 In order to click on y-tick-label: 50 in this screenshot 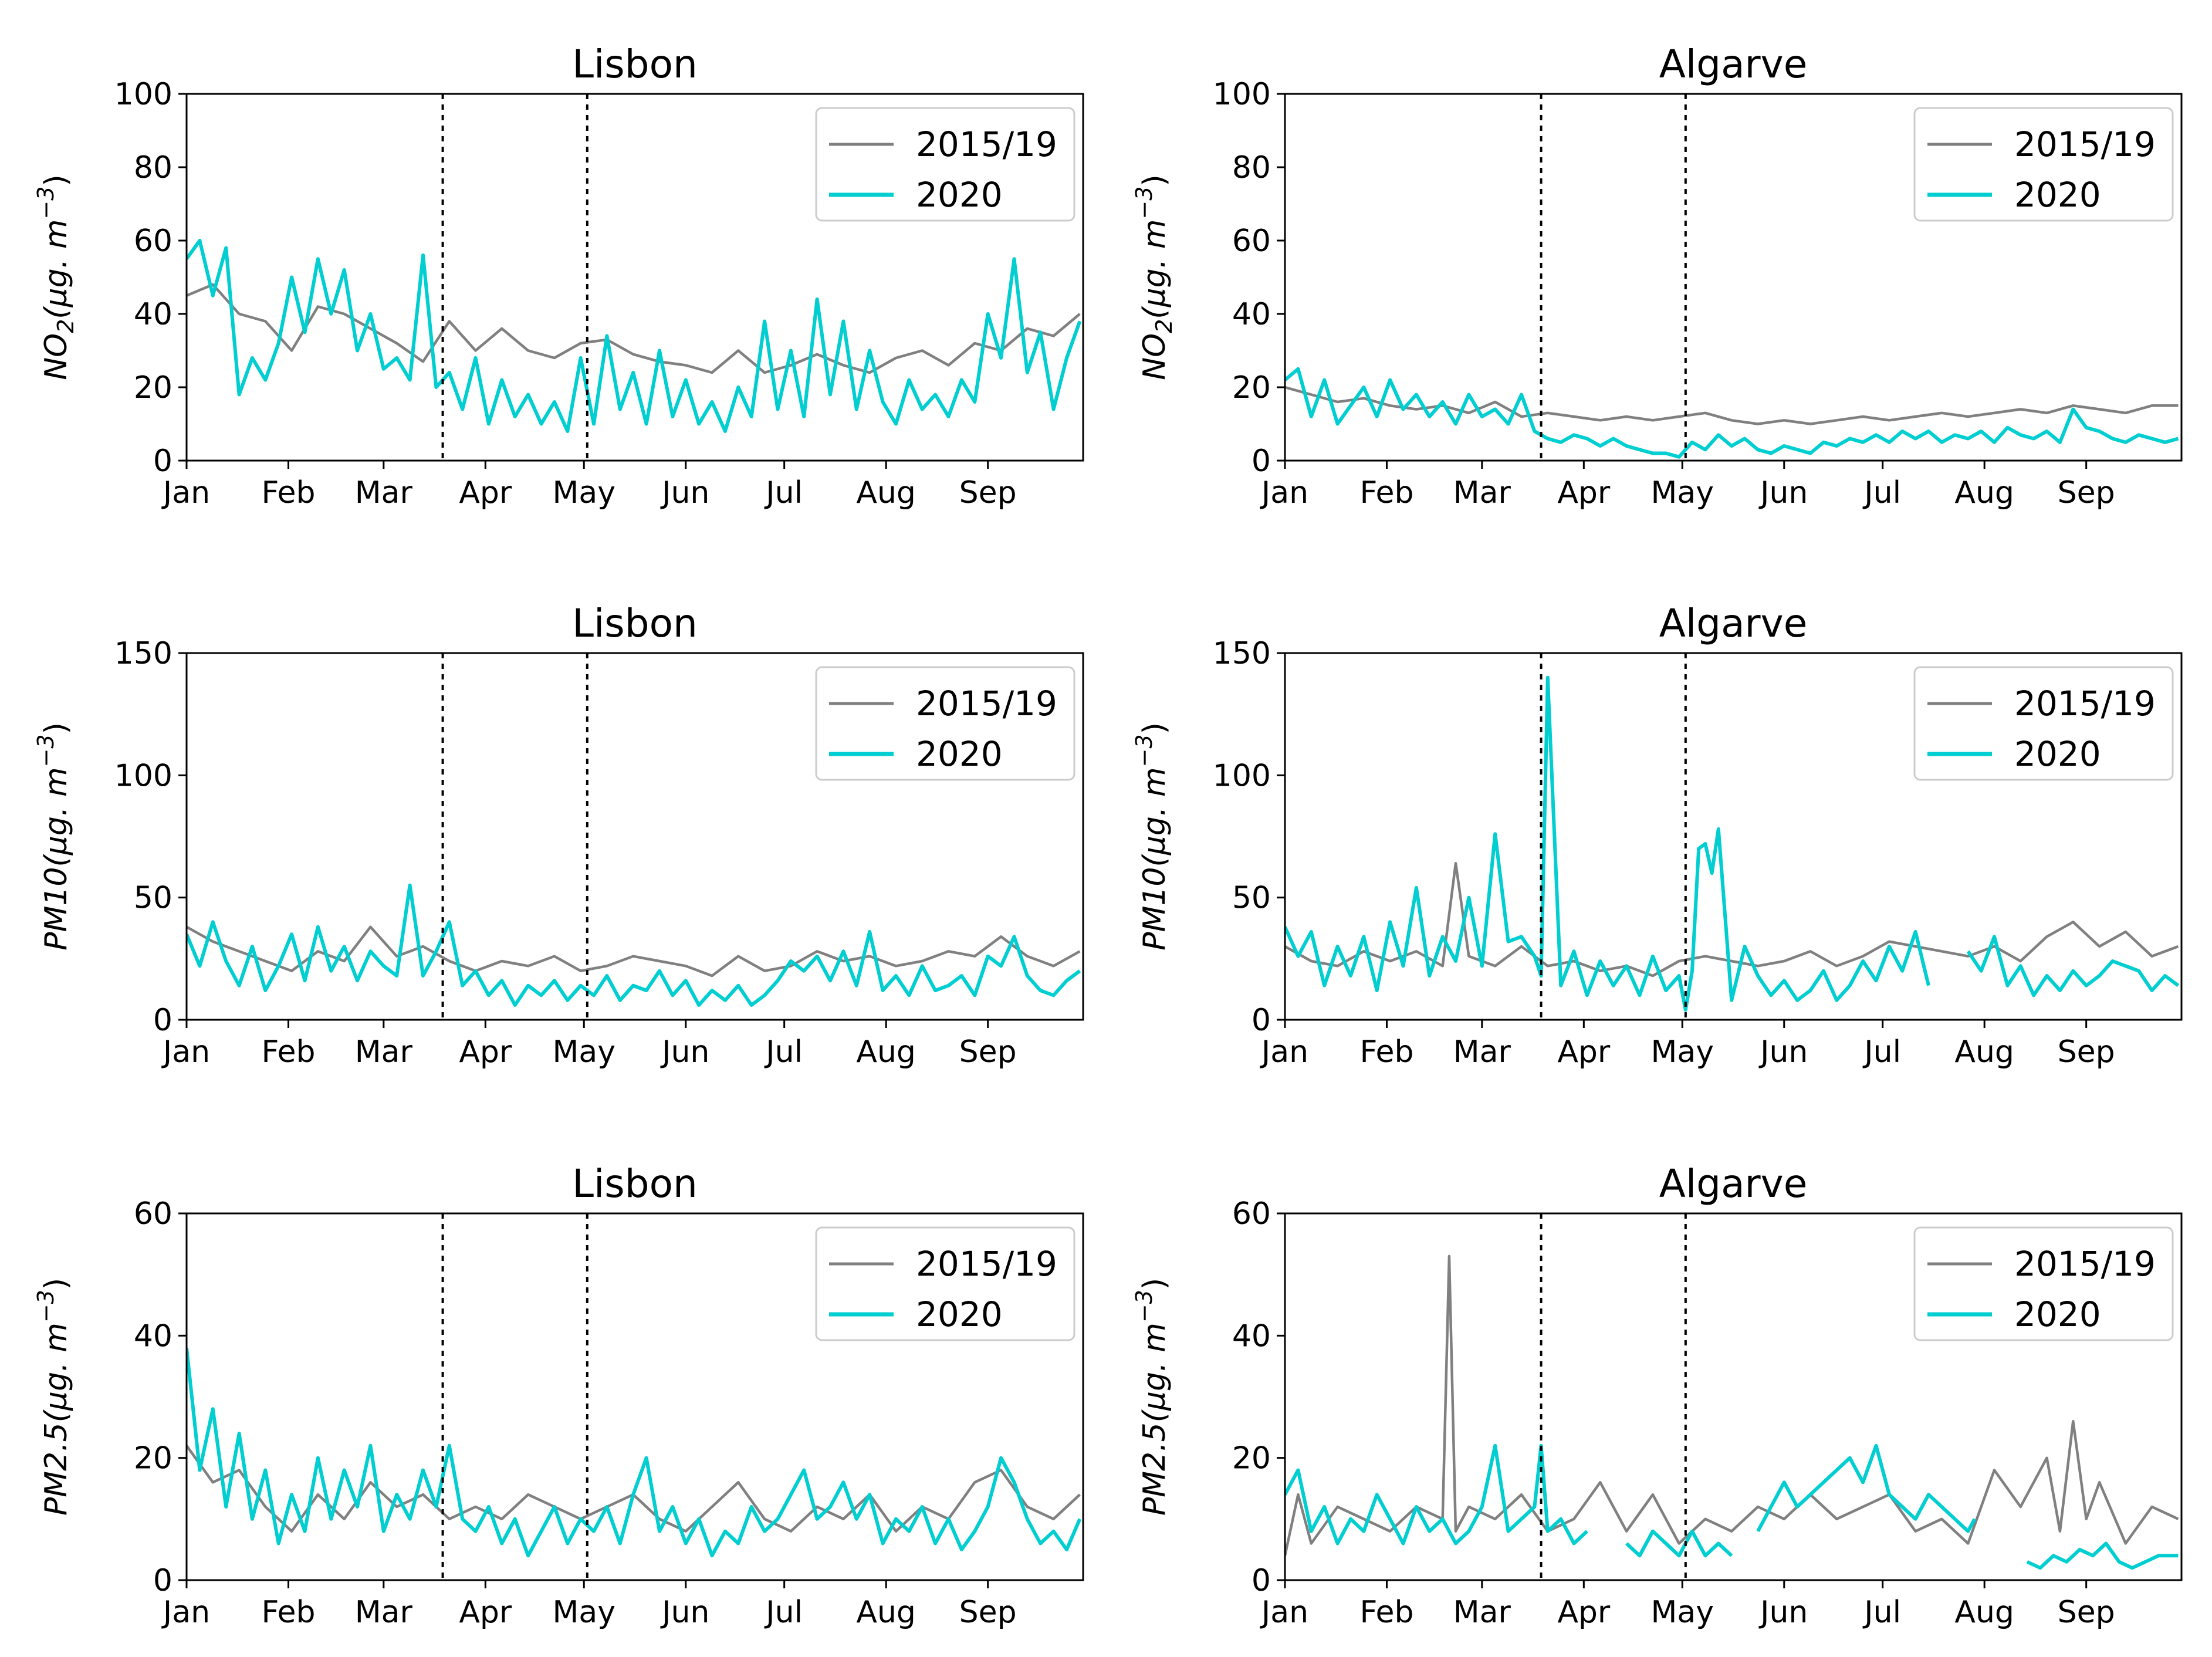, I will do `click(1251, 899)`.